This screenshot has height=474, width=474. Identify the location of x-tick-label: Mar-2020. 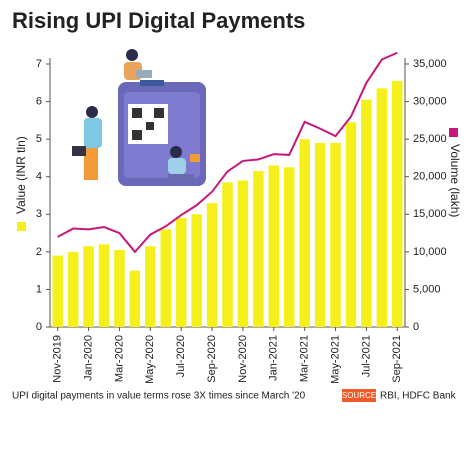
(119, 358).